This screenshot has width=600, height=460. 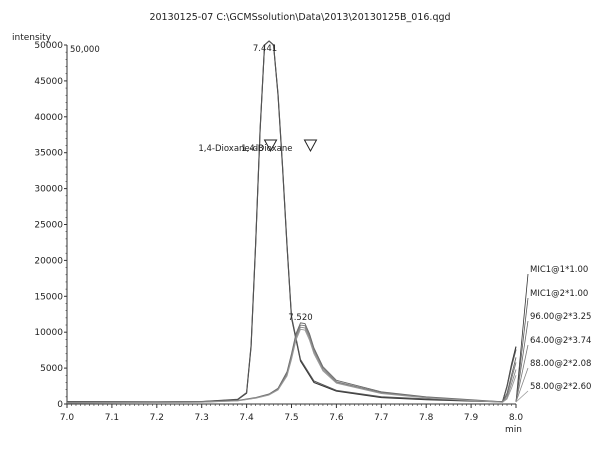 What do you see at coordinates (560, 317) in the screenshot?
I see `legend-entry: 96.00@2*3.25` at bounding box center [560, 317].